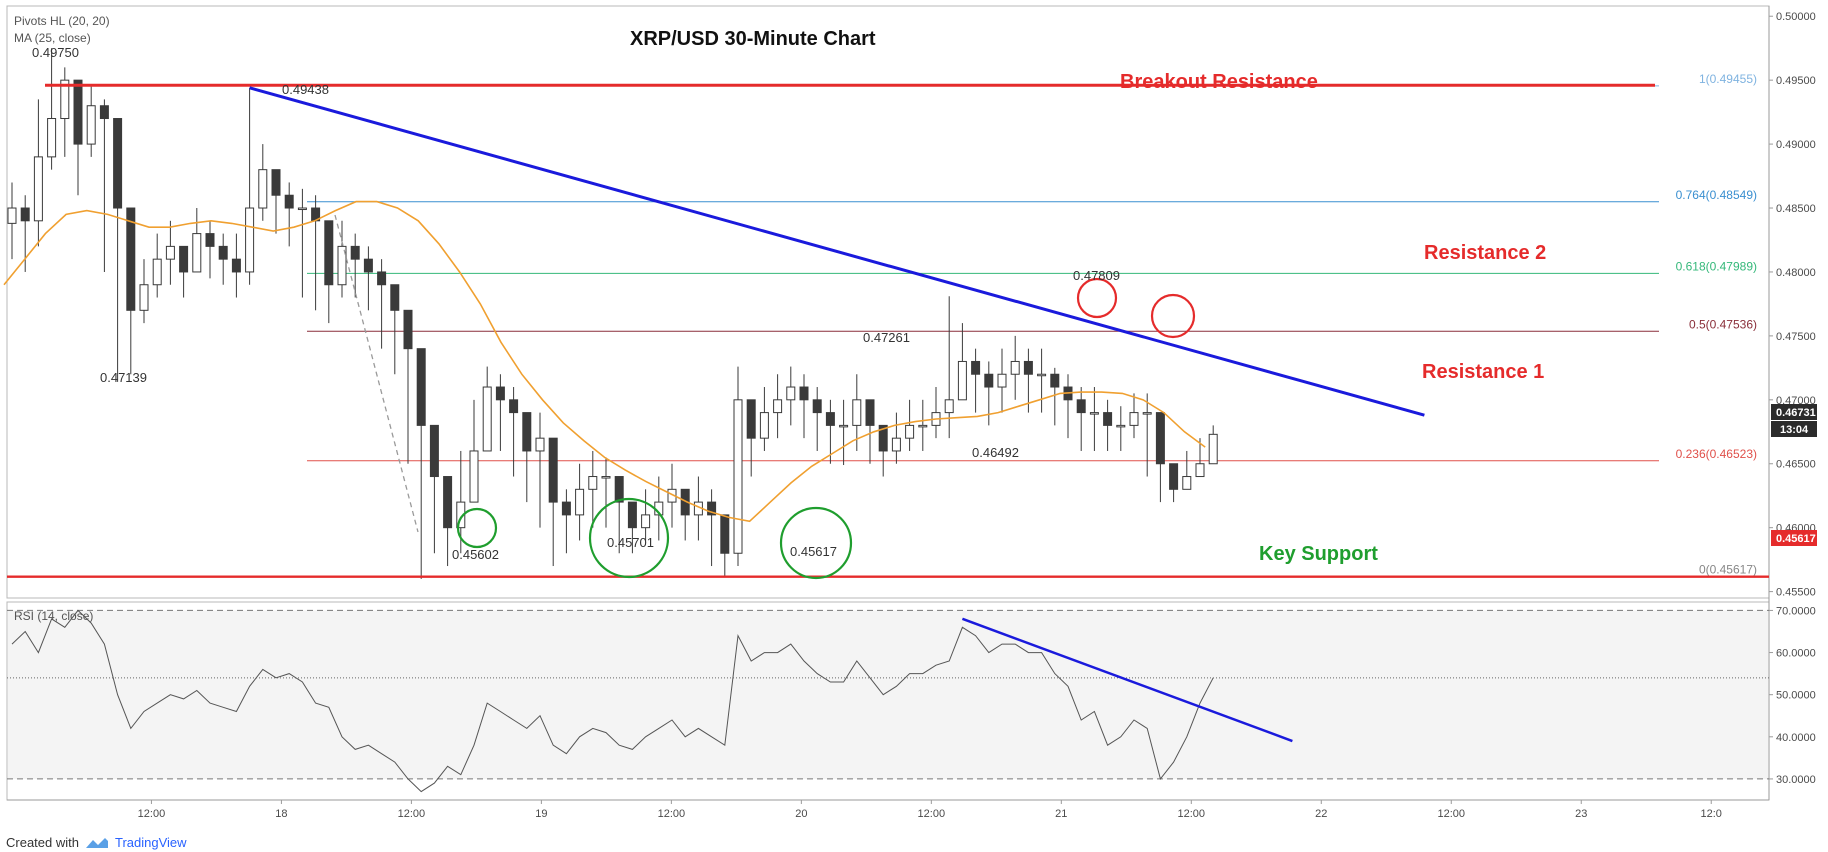 This screenshot has height=852, width=1828. Describe the element at coordinates (123, 377) in the screenshot. I see `annotation-low-1: 0.47139` at that location.